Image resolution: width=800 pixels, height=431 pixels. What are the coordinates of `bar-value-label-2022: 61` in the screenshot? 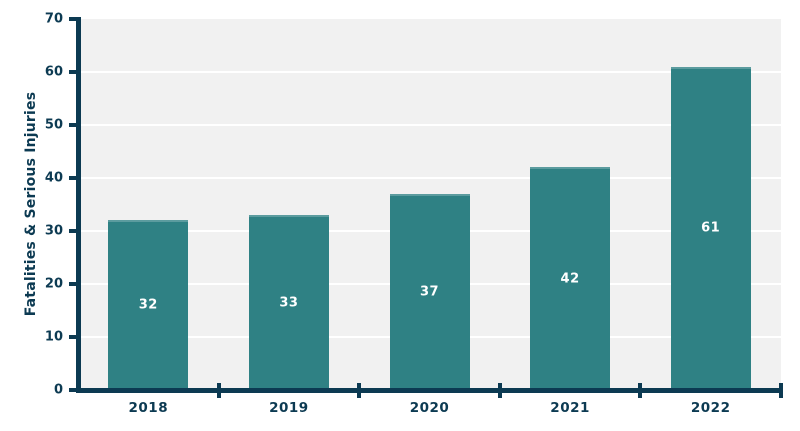 It's located at (711, 228).